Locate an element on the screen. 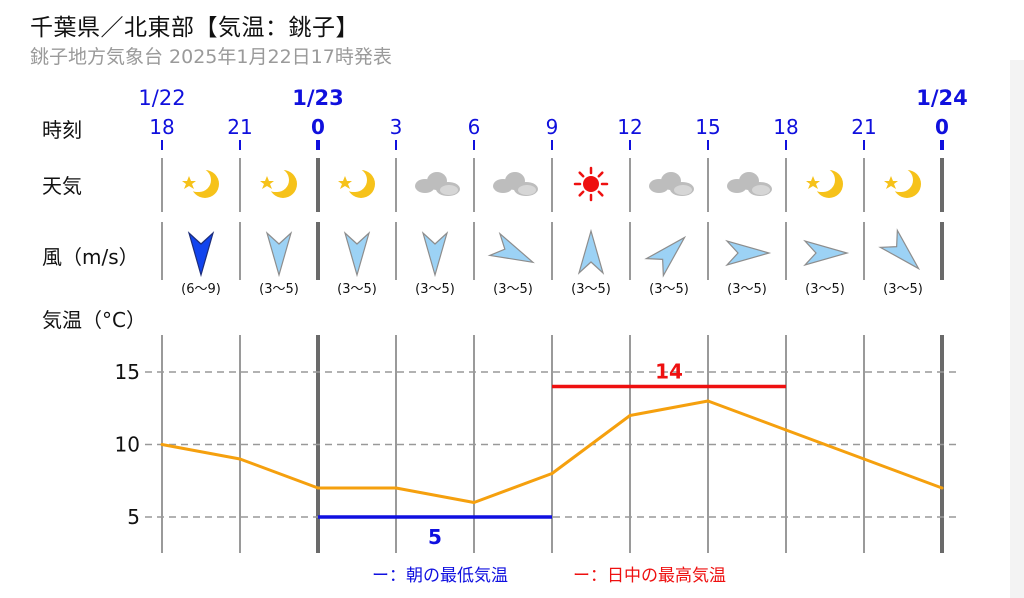 This screenshot has height=598, width=1024. row-label-temp: 気温（°C） is located at coordinates (94, 320).